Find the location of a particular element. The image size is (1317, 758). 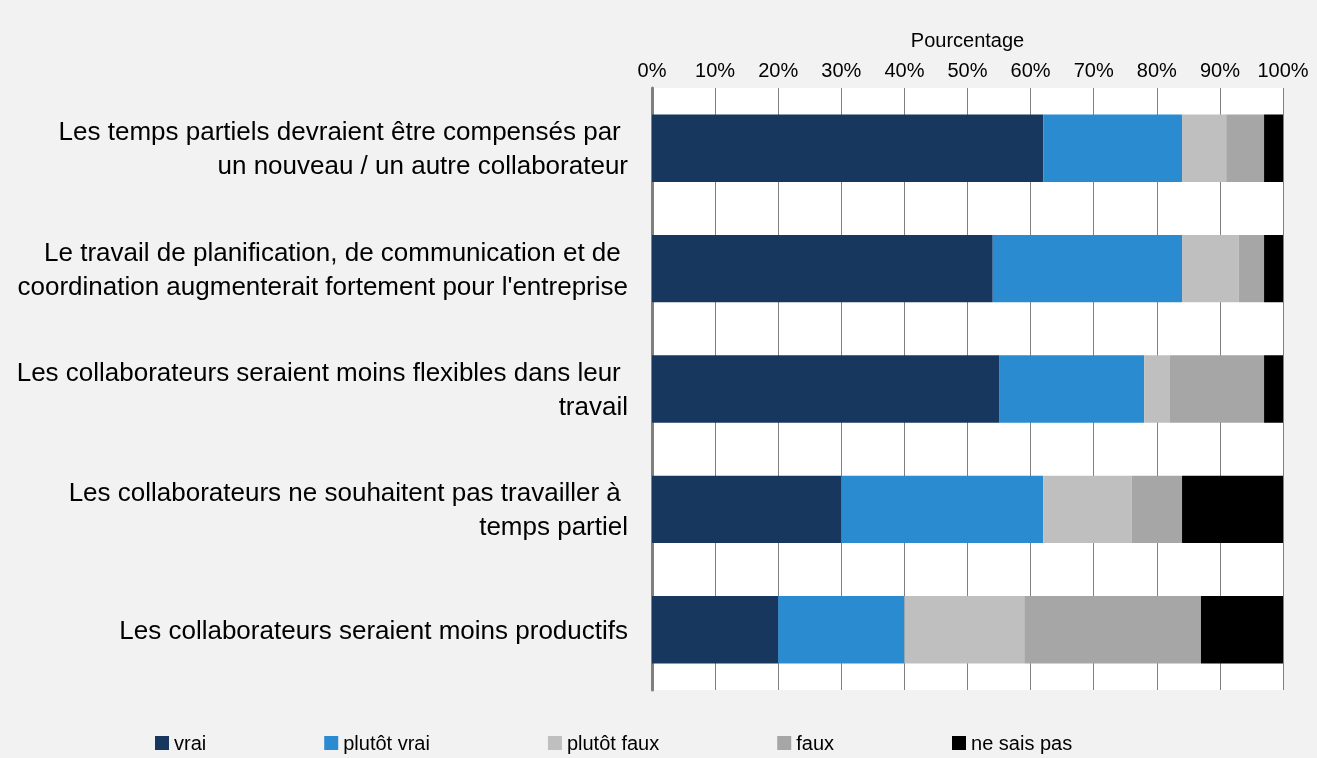

x-tick-label: 100% is located at coordinates (1283, 70).